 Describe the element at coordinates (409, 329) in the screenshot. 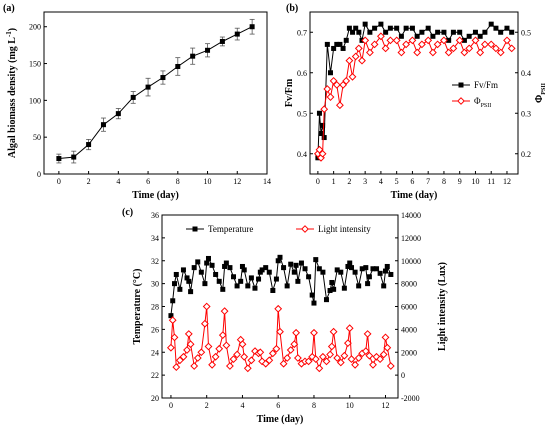

I see `y2-tick-label: 4000` at that location.